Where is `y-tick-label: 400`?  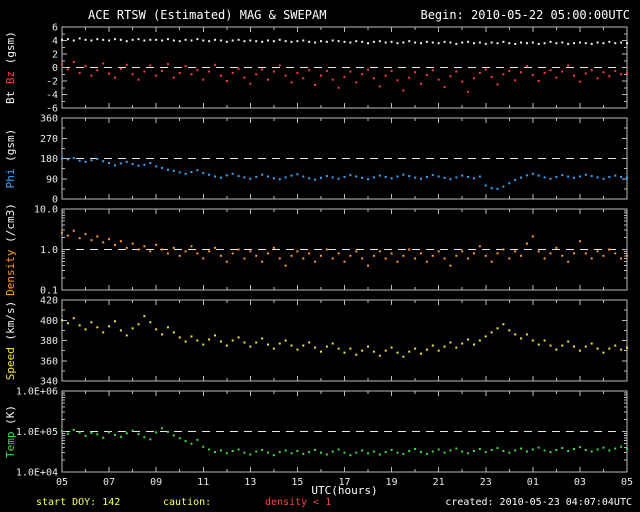
y-tick-label: 400 is located at coordinates (49, 321).